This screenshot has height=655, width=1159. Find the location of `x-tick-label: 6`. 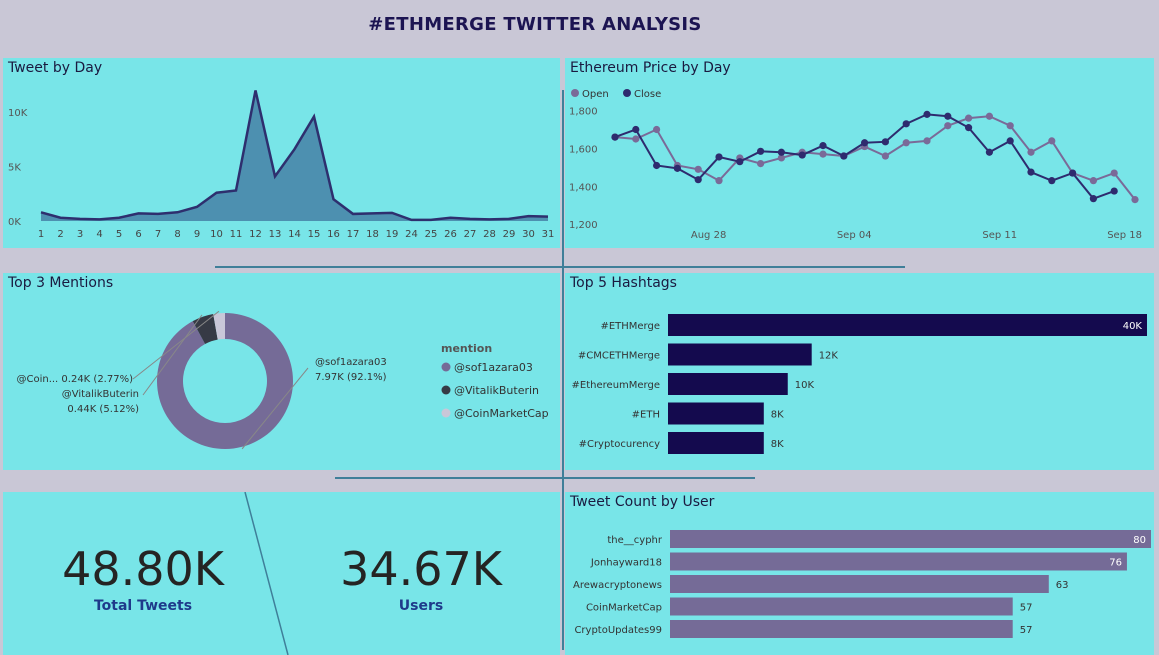

x-tick-label: 6 is located at coordinates (138, 234).